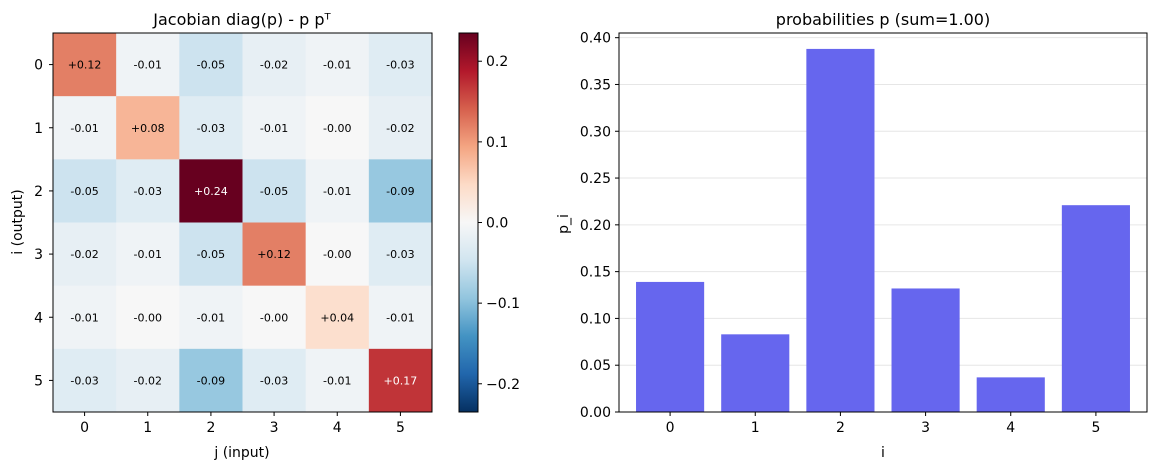 The width and height of the screenshot is (1157, 470). I want to click on heatmap-y-ticks: 0 1 2 3 4 5, so click(43, 223).